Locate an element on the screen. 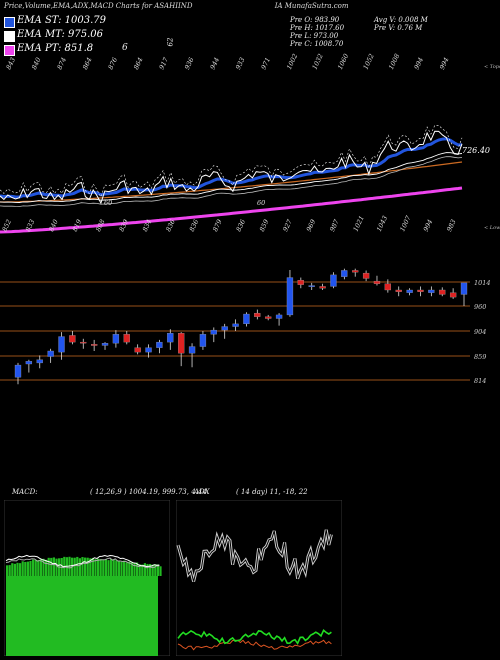 This screenshot has width=500, height=660. top-price-label: 1052 is located at coordinates (369, 61).